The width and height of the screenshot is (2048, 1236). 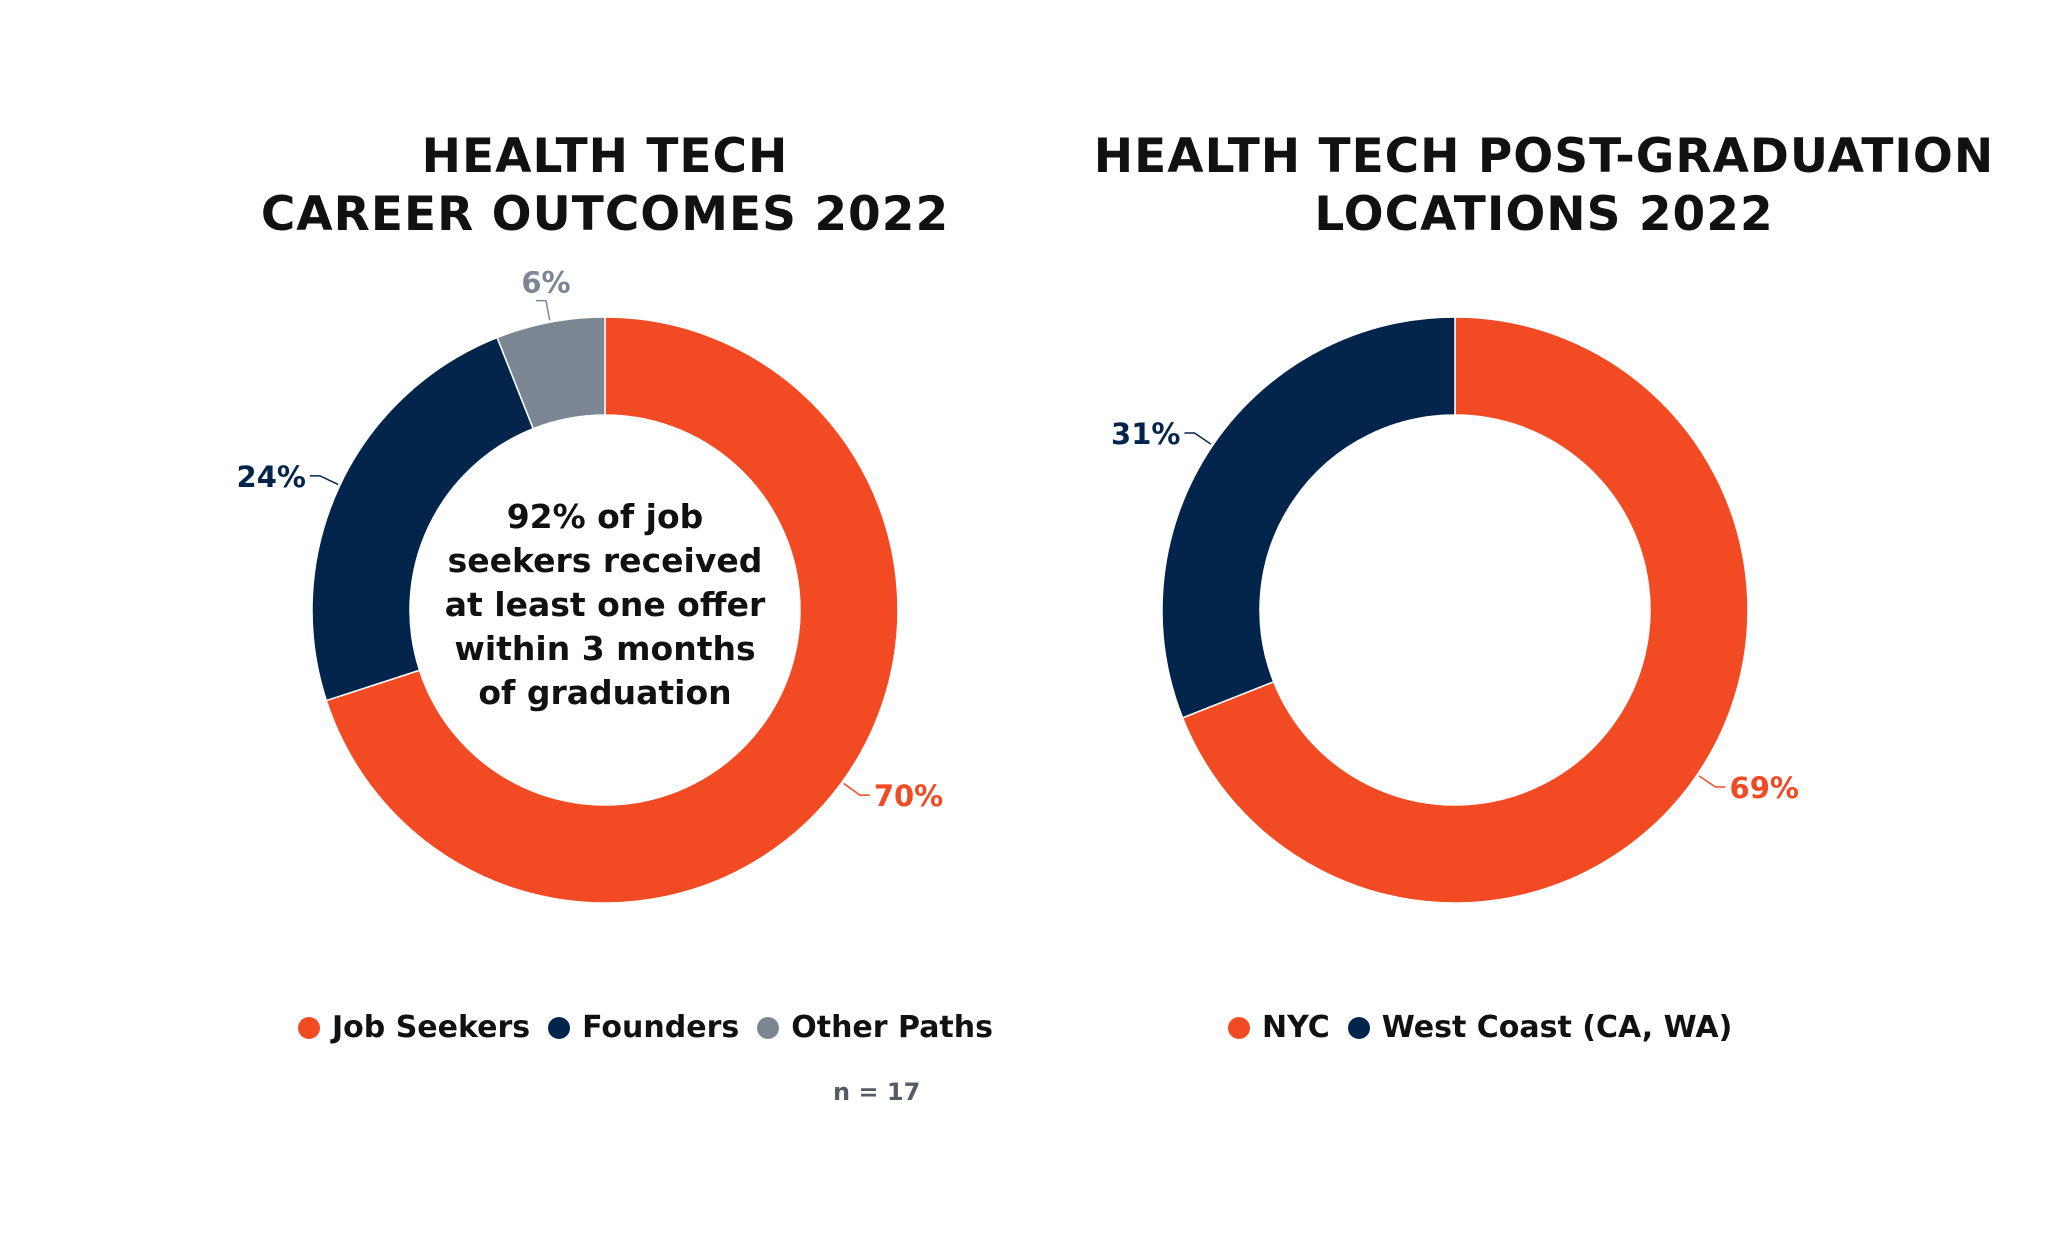 I want to click on legend-label: NYC, so click(x=1296, y=1027).